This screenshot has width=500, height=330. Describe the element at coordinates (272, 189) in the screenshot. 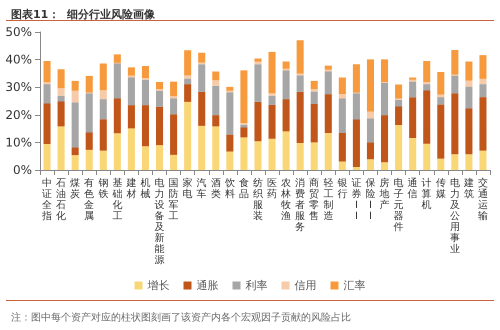

I see `x-tick-label: 医药` at that location.